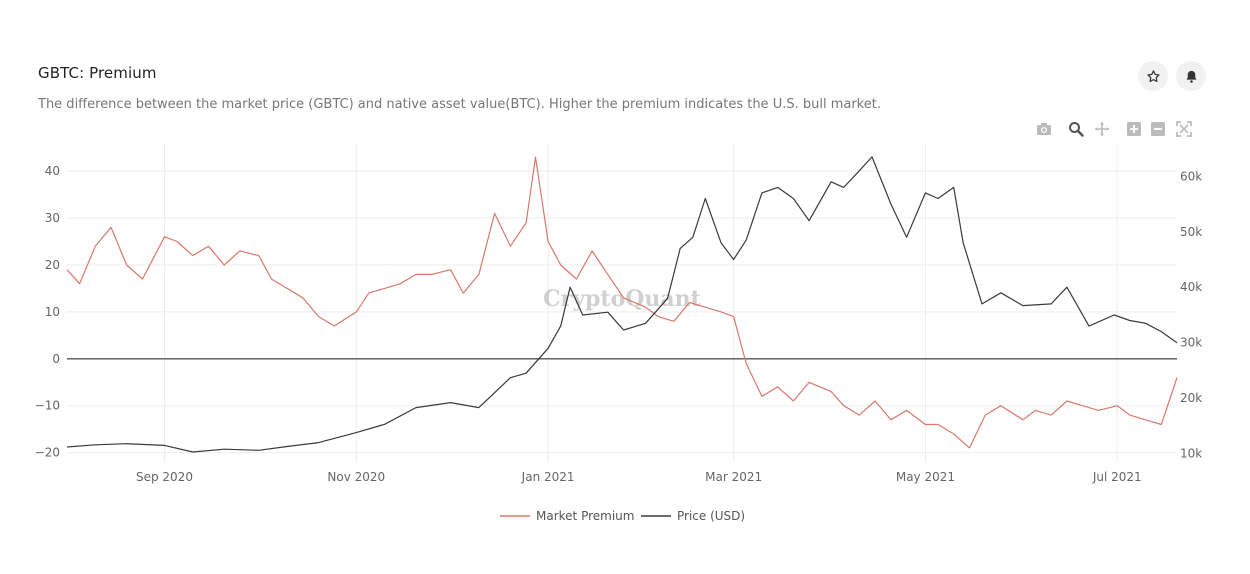 The height and width of the screenshot is (574, 1250). What do you see at coordinates (52, 312) in the screenshot?
I see `y-left-tick-label: 10` at bounding box center [52, 312].